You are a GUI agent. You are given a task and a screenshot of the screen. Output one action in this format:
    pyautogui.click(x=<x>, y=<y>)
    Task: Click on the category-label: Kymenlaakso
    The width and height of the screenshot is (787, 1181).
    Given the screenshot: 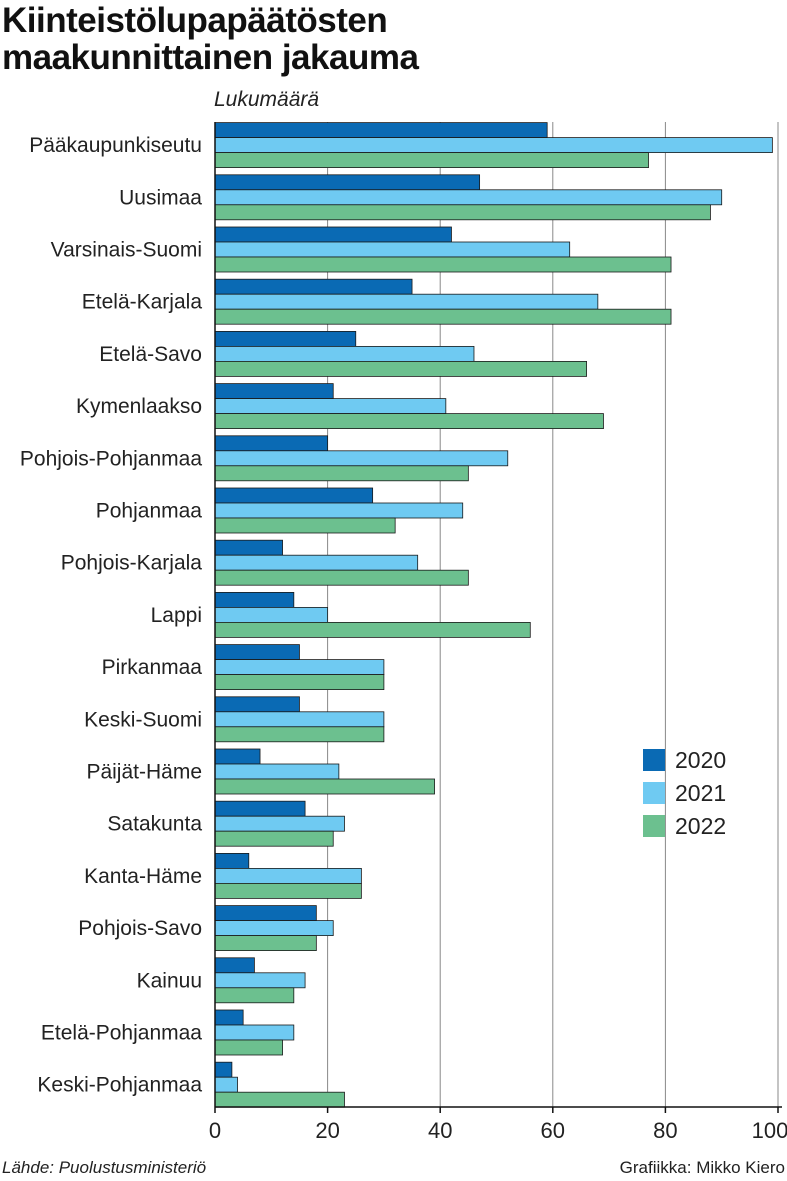 What is the action you would take?
    pyautogui.click(x=139, y=406)
    